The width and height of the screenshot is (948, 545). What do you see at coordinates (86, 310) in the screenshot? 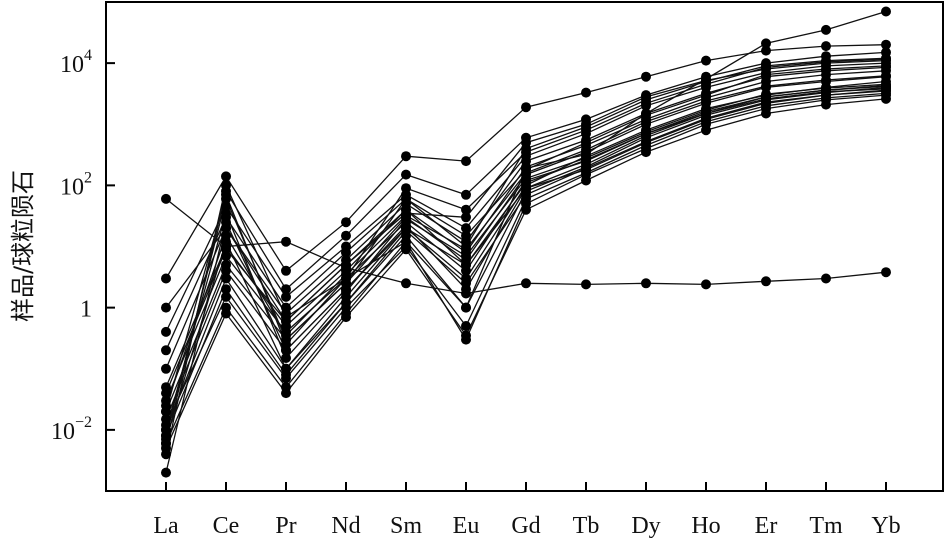
I see `y-tick-label: 1` at bounding box center [86, 310].